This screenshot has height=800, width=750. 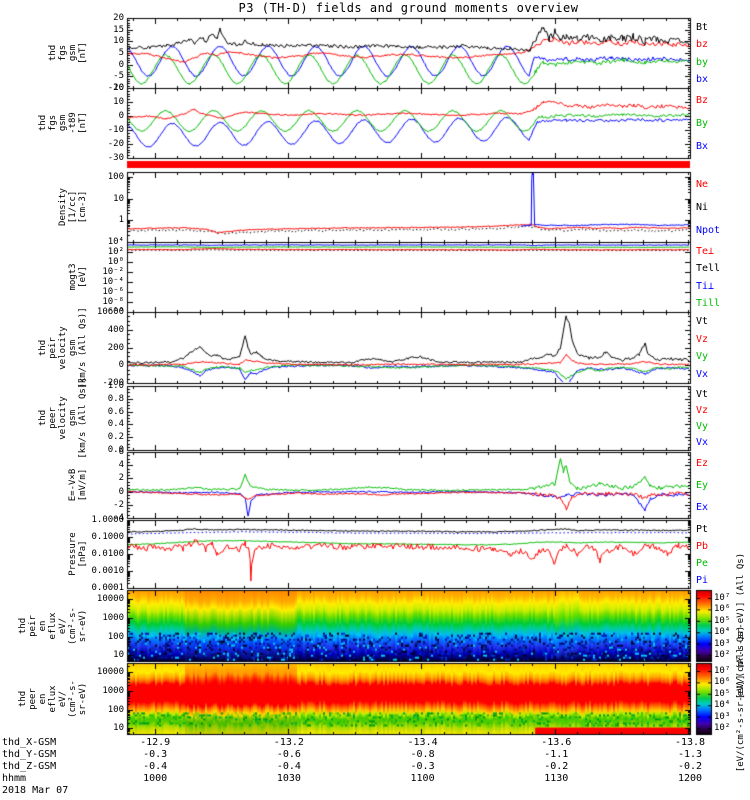 I want to click on footer-row-label: thd_Z-GSM, so click(x=29, y=766).